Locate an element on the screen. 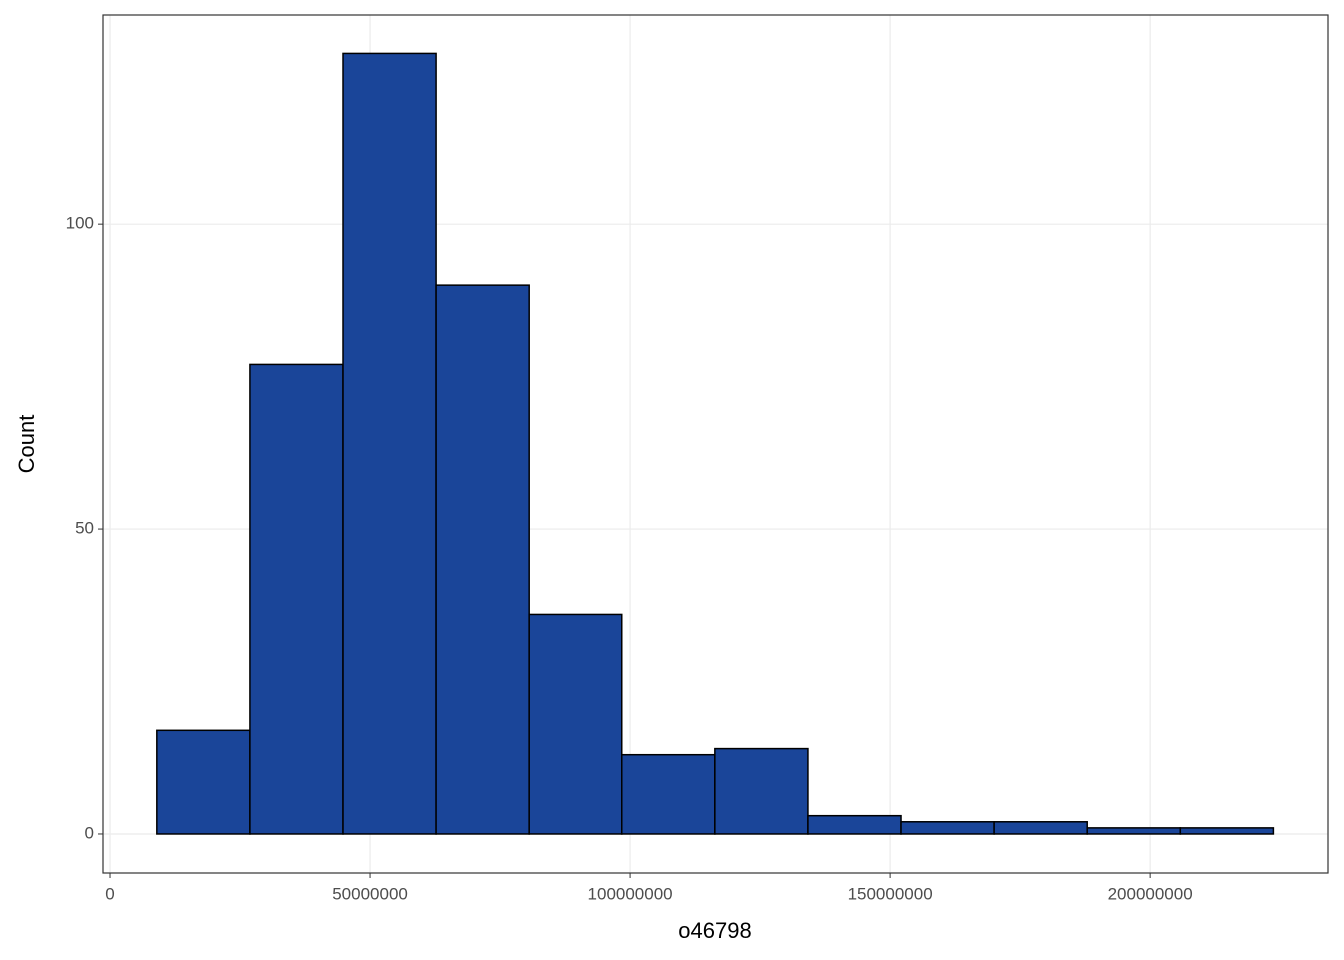  x-tick-label: 50000000 is located at coordinates (370, 893).